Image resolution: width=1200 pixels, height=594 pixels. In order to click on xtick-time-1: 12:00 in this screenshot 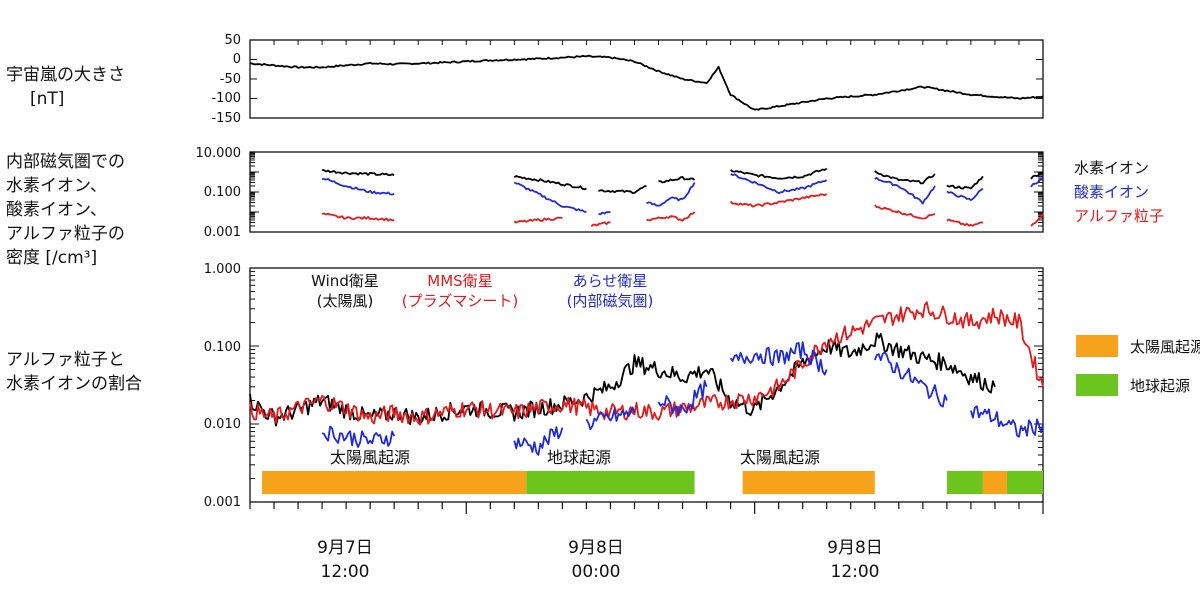, I will do `click(345, 572)`.